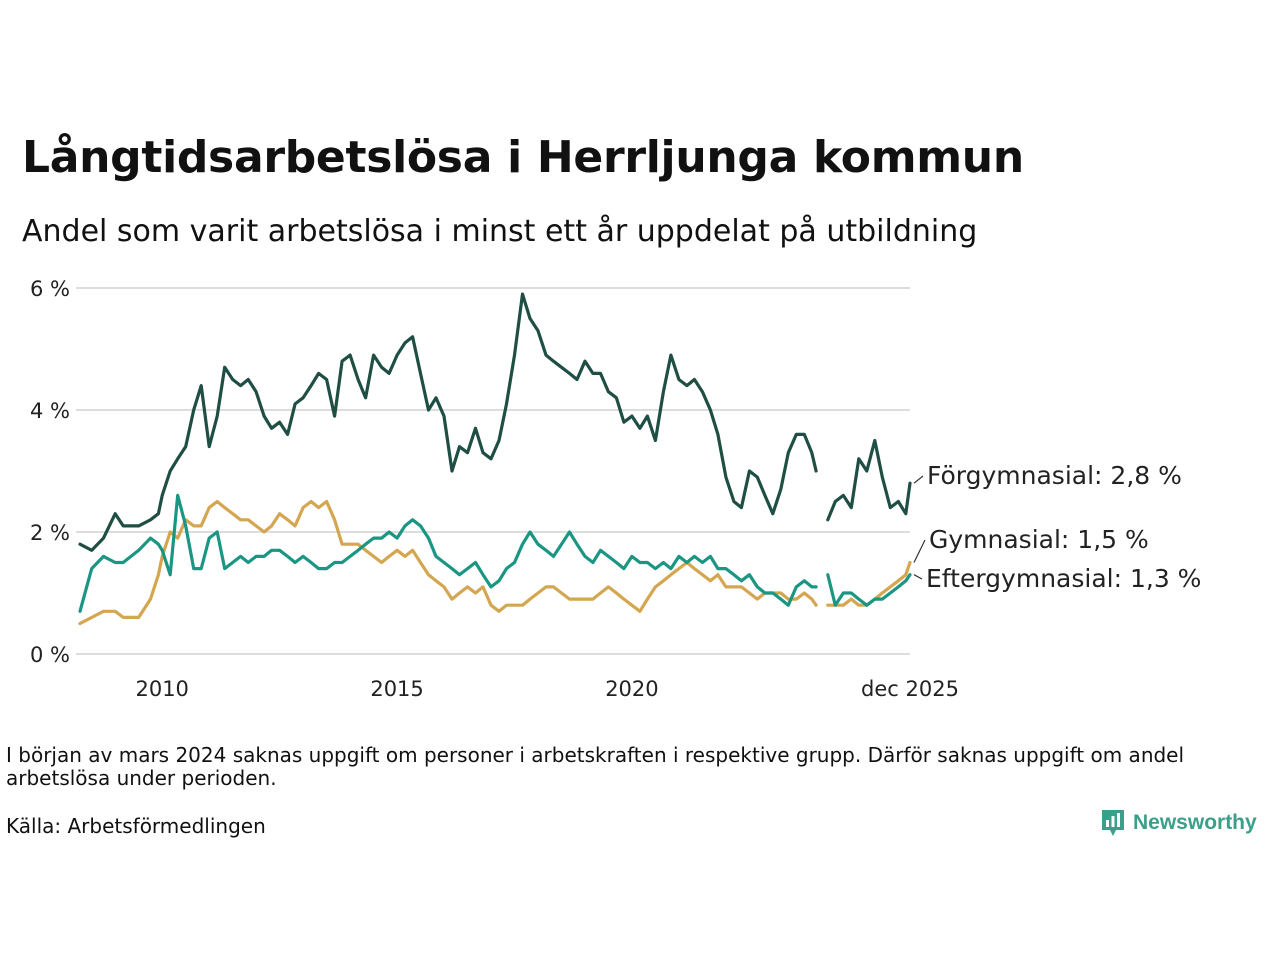 Image resolution: width=1280 pixels, height=960 pixels. What do you see at coordinates (631, 689) in the screenshot?
I see `x-tick-label: 2020` at bounding box center [631, 689].